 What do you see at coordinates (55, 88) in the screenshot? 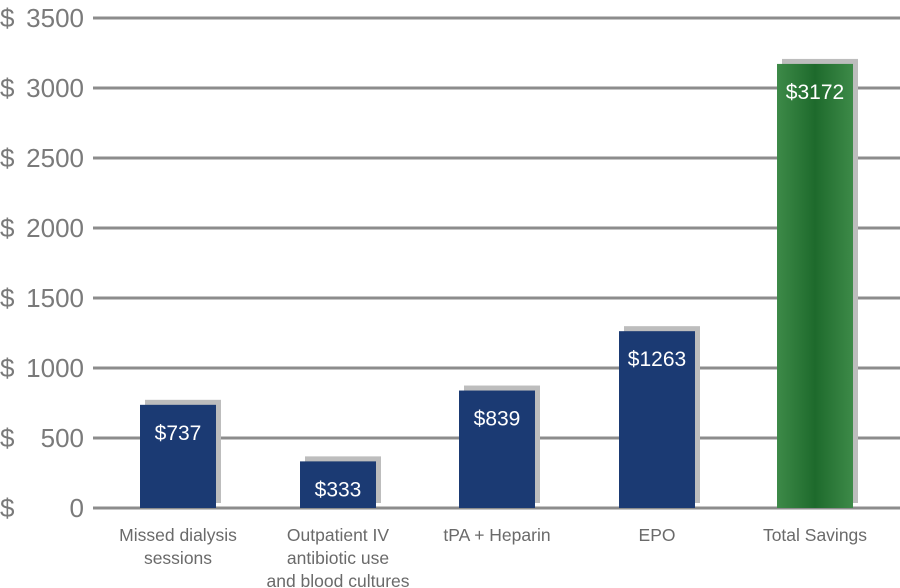
I see `y-tick-value: 3000` at bounding box center [55, 88].